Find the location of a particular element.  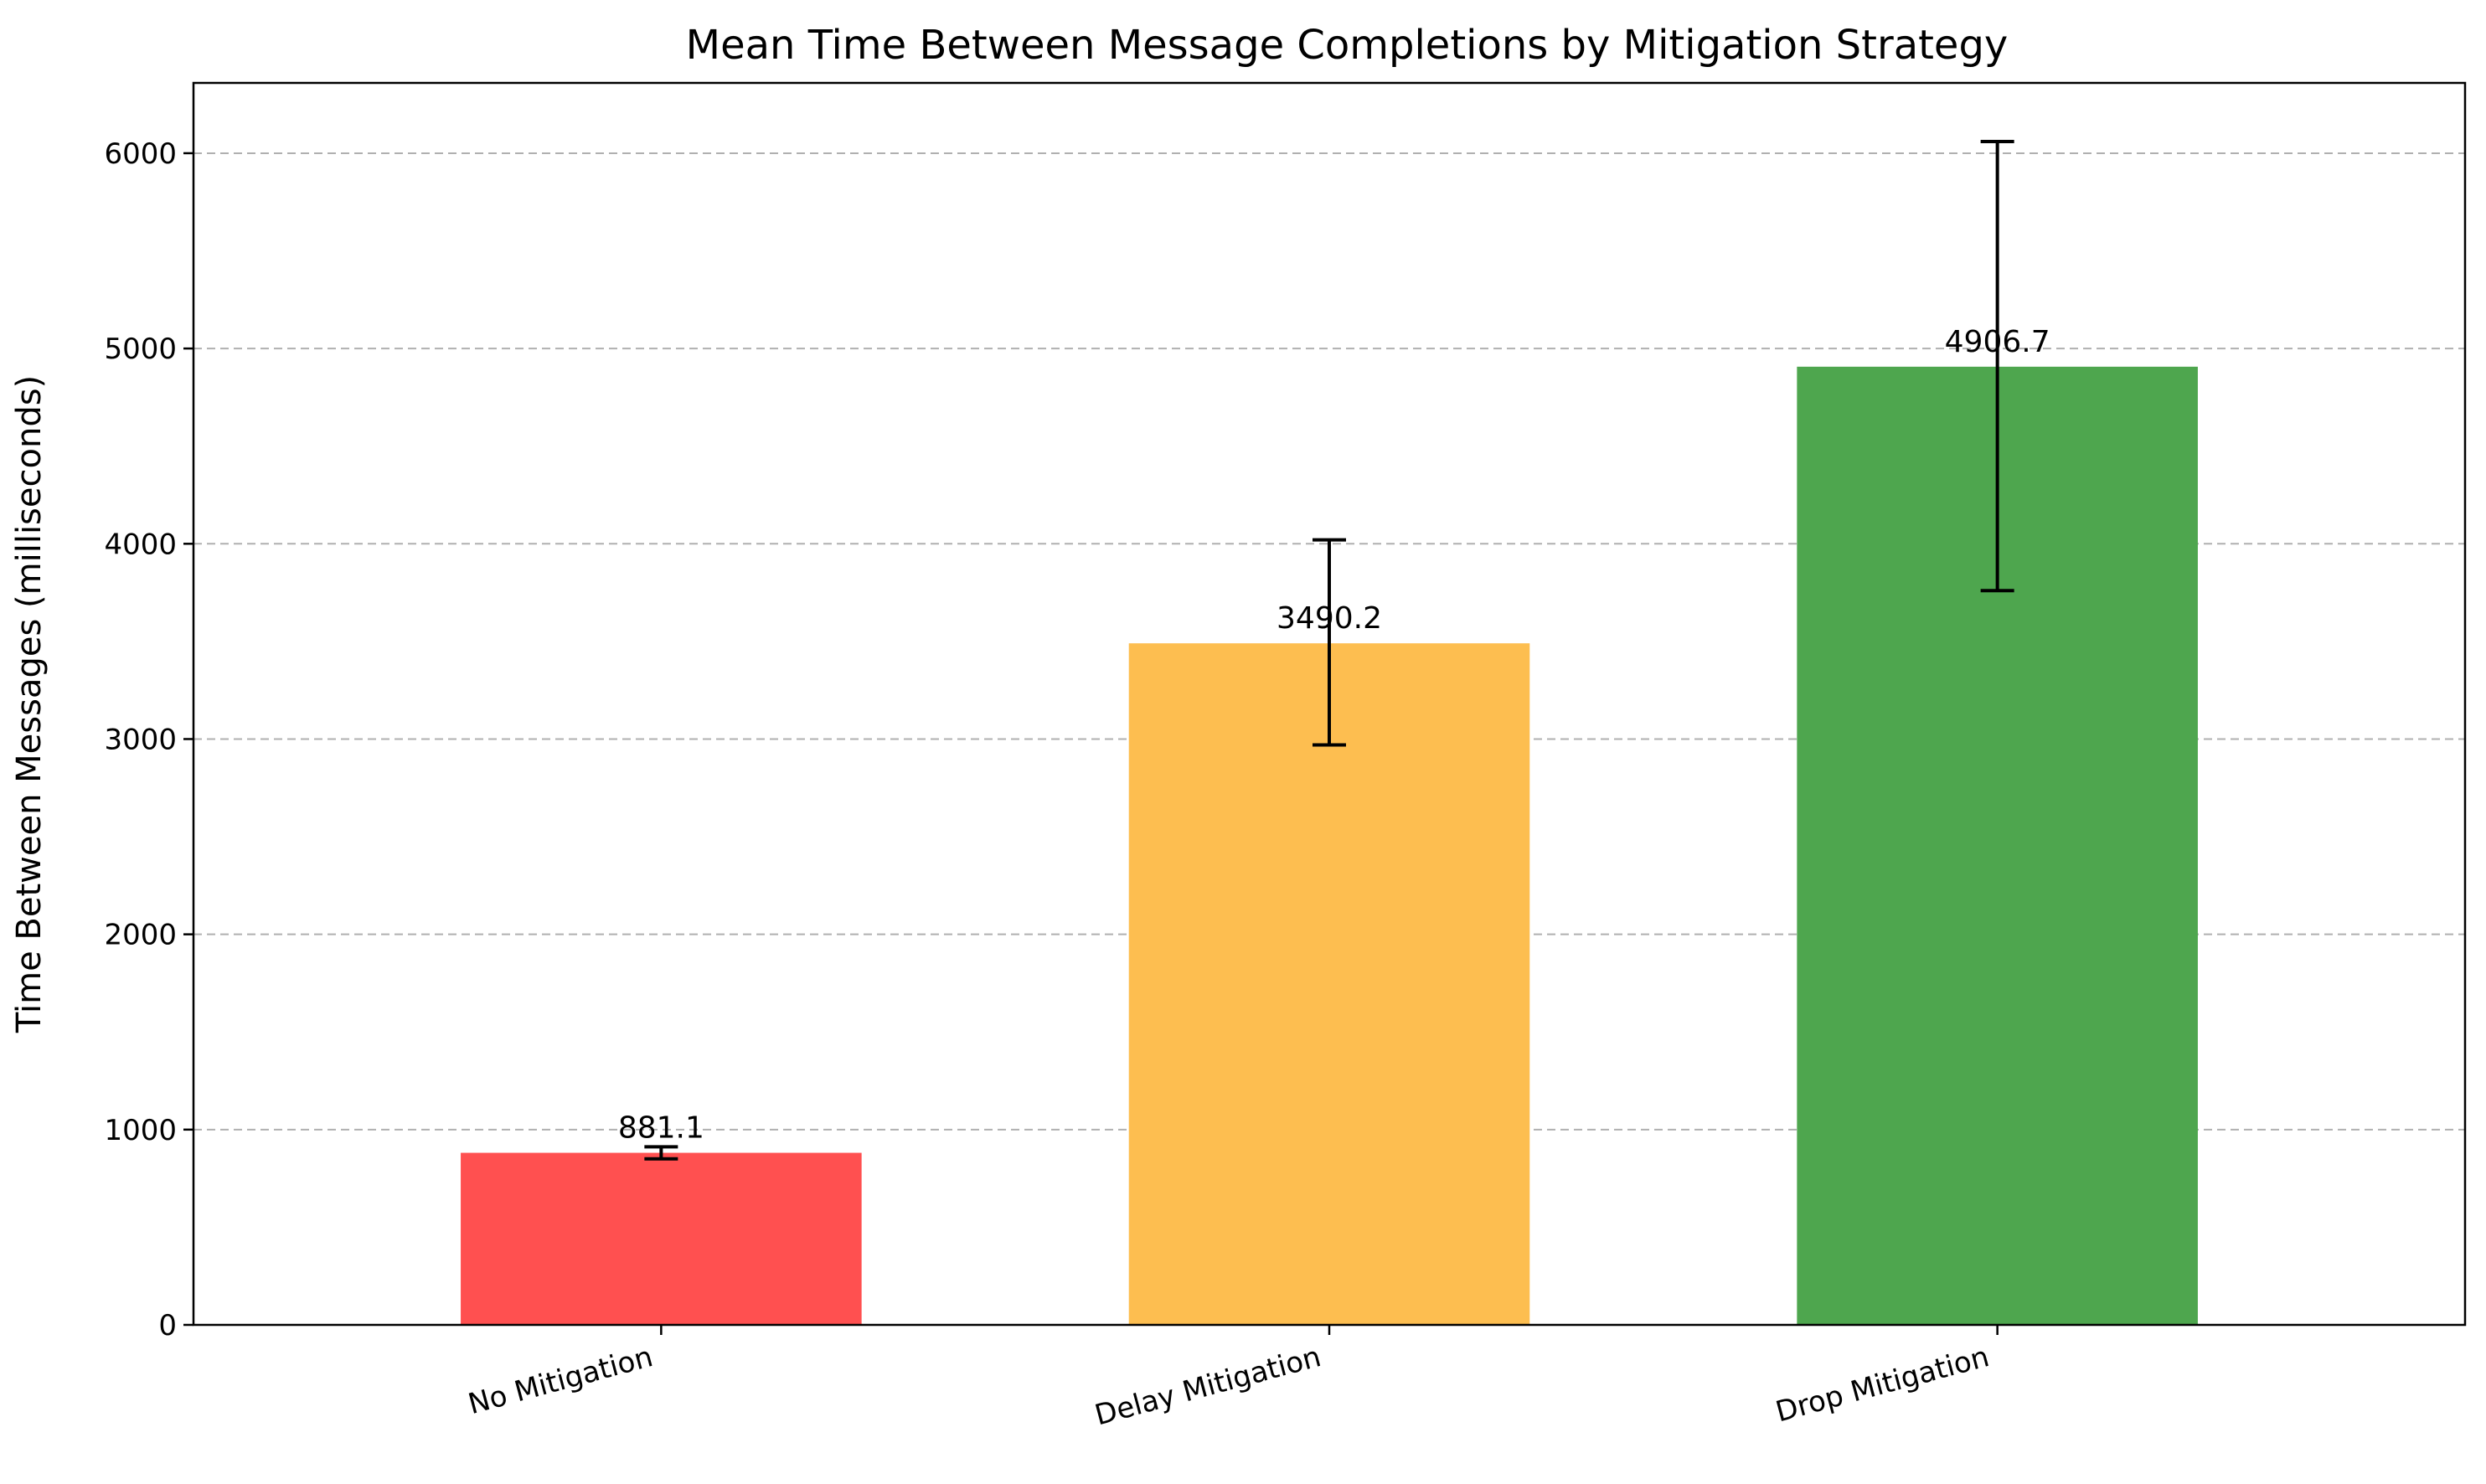

y-axis-label: Time Between Messages (milliseconds) is located at coordinates (30, 704).